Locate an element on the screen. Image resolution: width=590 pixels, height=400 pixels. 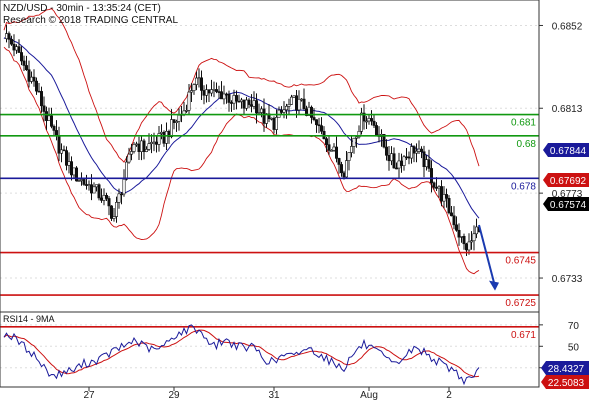
rsi-ma-value-tag is located at coordinates (565, 382).